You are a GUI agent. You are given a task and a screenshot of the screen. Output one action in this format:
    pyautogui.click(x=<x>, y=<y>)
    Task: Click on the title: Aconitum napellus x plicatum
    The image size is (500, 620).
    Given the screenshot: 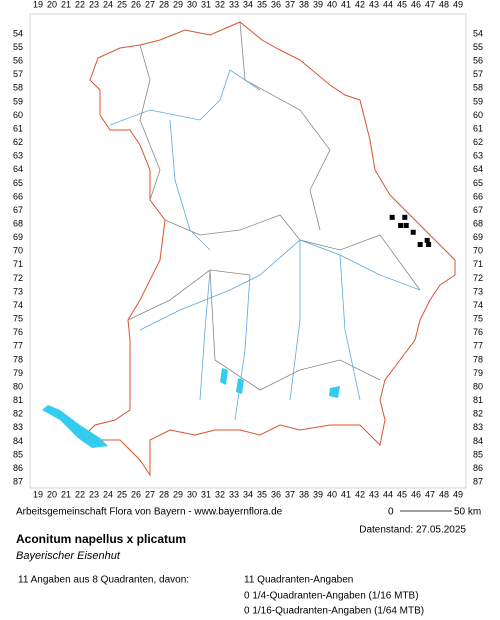 What is the action you would take?
    pyautogui.click(x=101, y=539)
    